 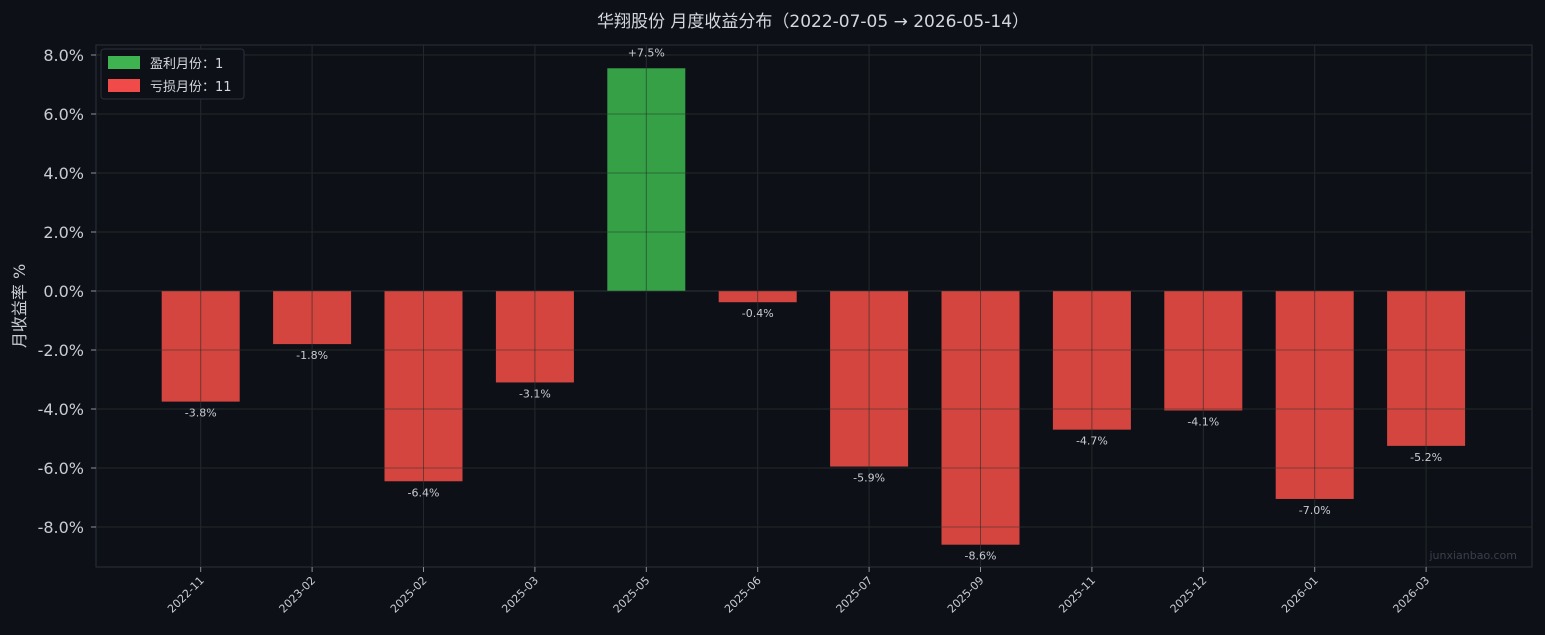 I want to click on legend-label-profit: 盈利月份：1, so click(x=186, y=64).